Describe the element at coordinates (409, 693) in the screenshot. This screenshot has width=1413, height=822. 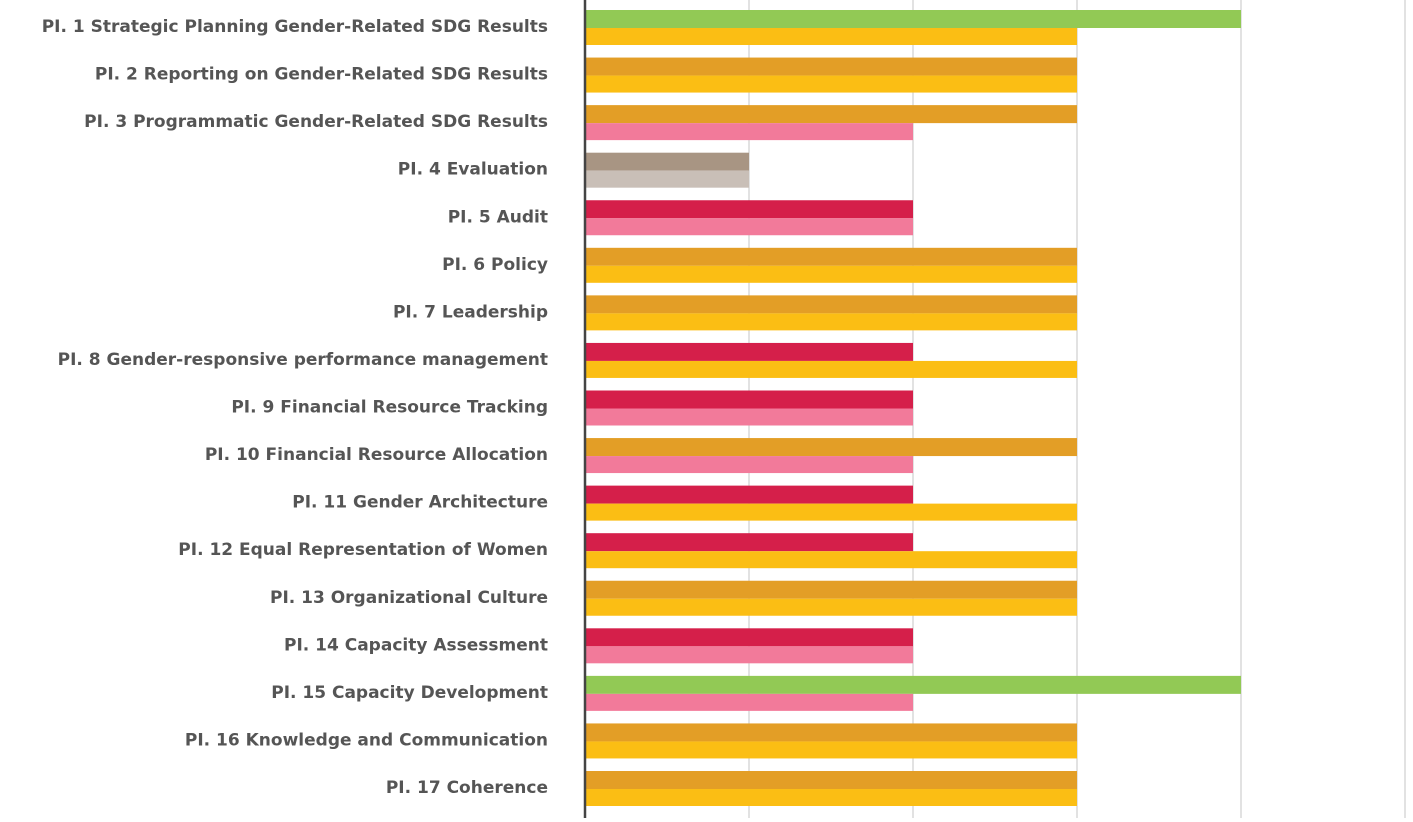
I see `y-tick-label: PI. 15 Capacity Development` at that location.